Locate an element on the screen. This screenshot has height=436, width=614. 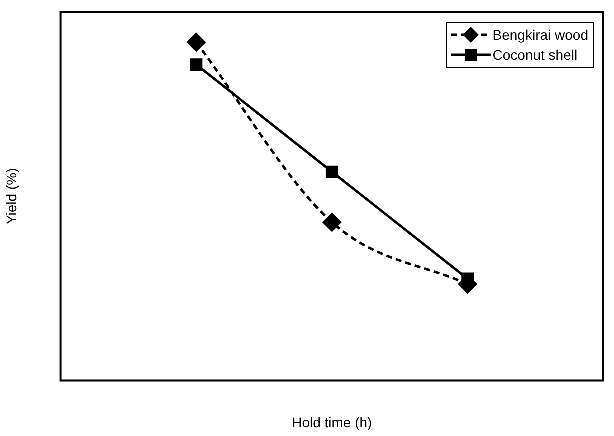
legend-label: Bengkirai wood is located at coordinates (540, 35).